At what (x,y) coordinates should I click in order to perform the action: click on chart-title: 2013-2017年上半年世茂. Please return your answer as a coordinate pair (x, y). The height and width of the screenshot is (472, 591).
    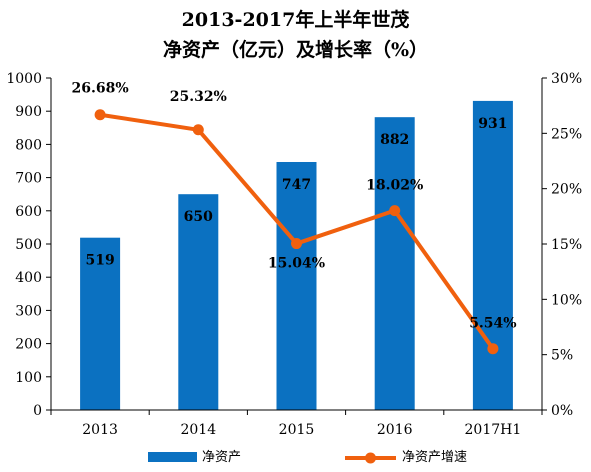
    Looking at the image, I should click on (295, 20).